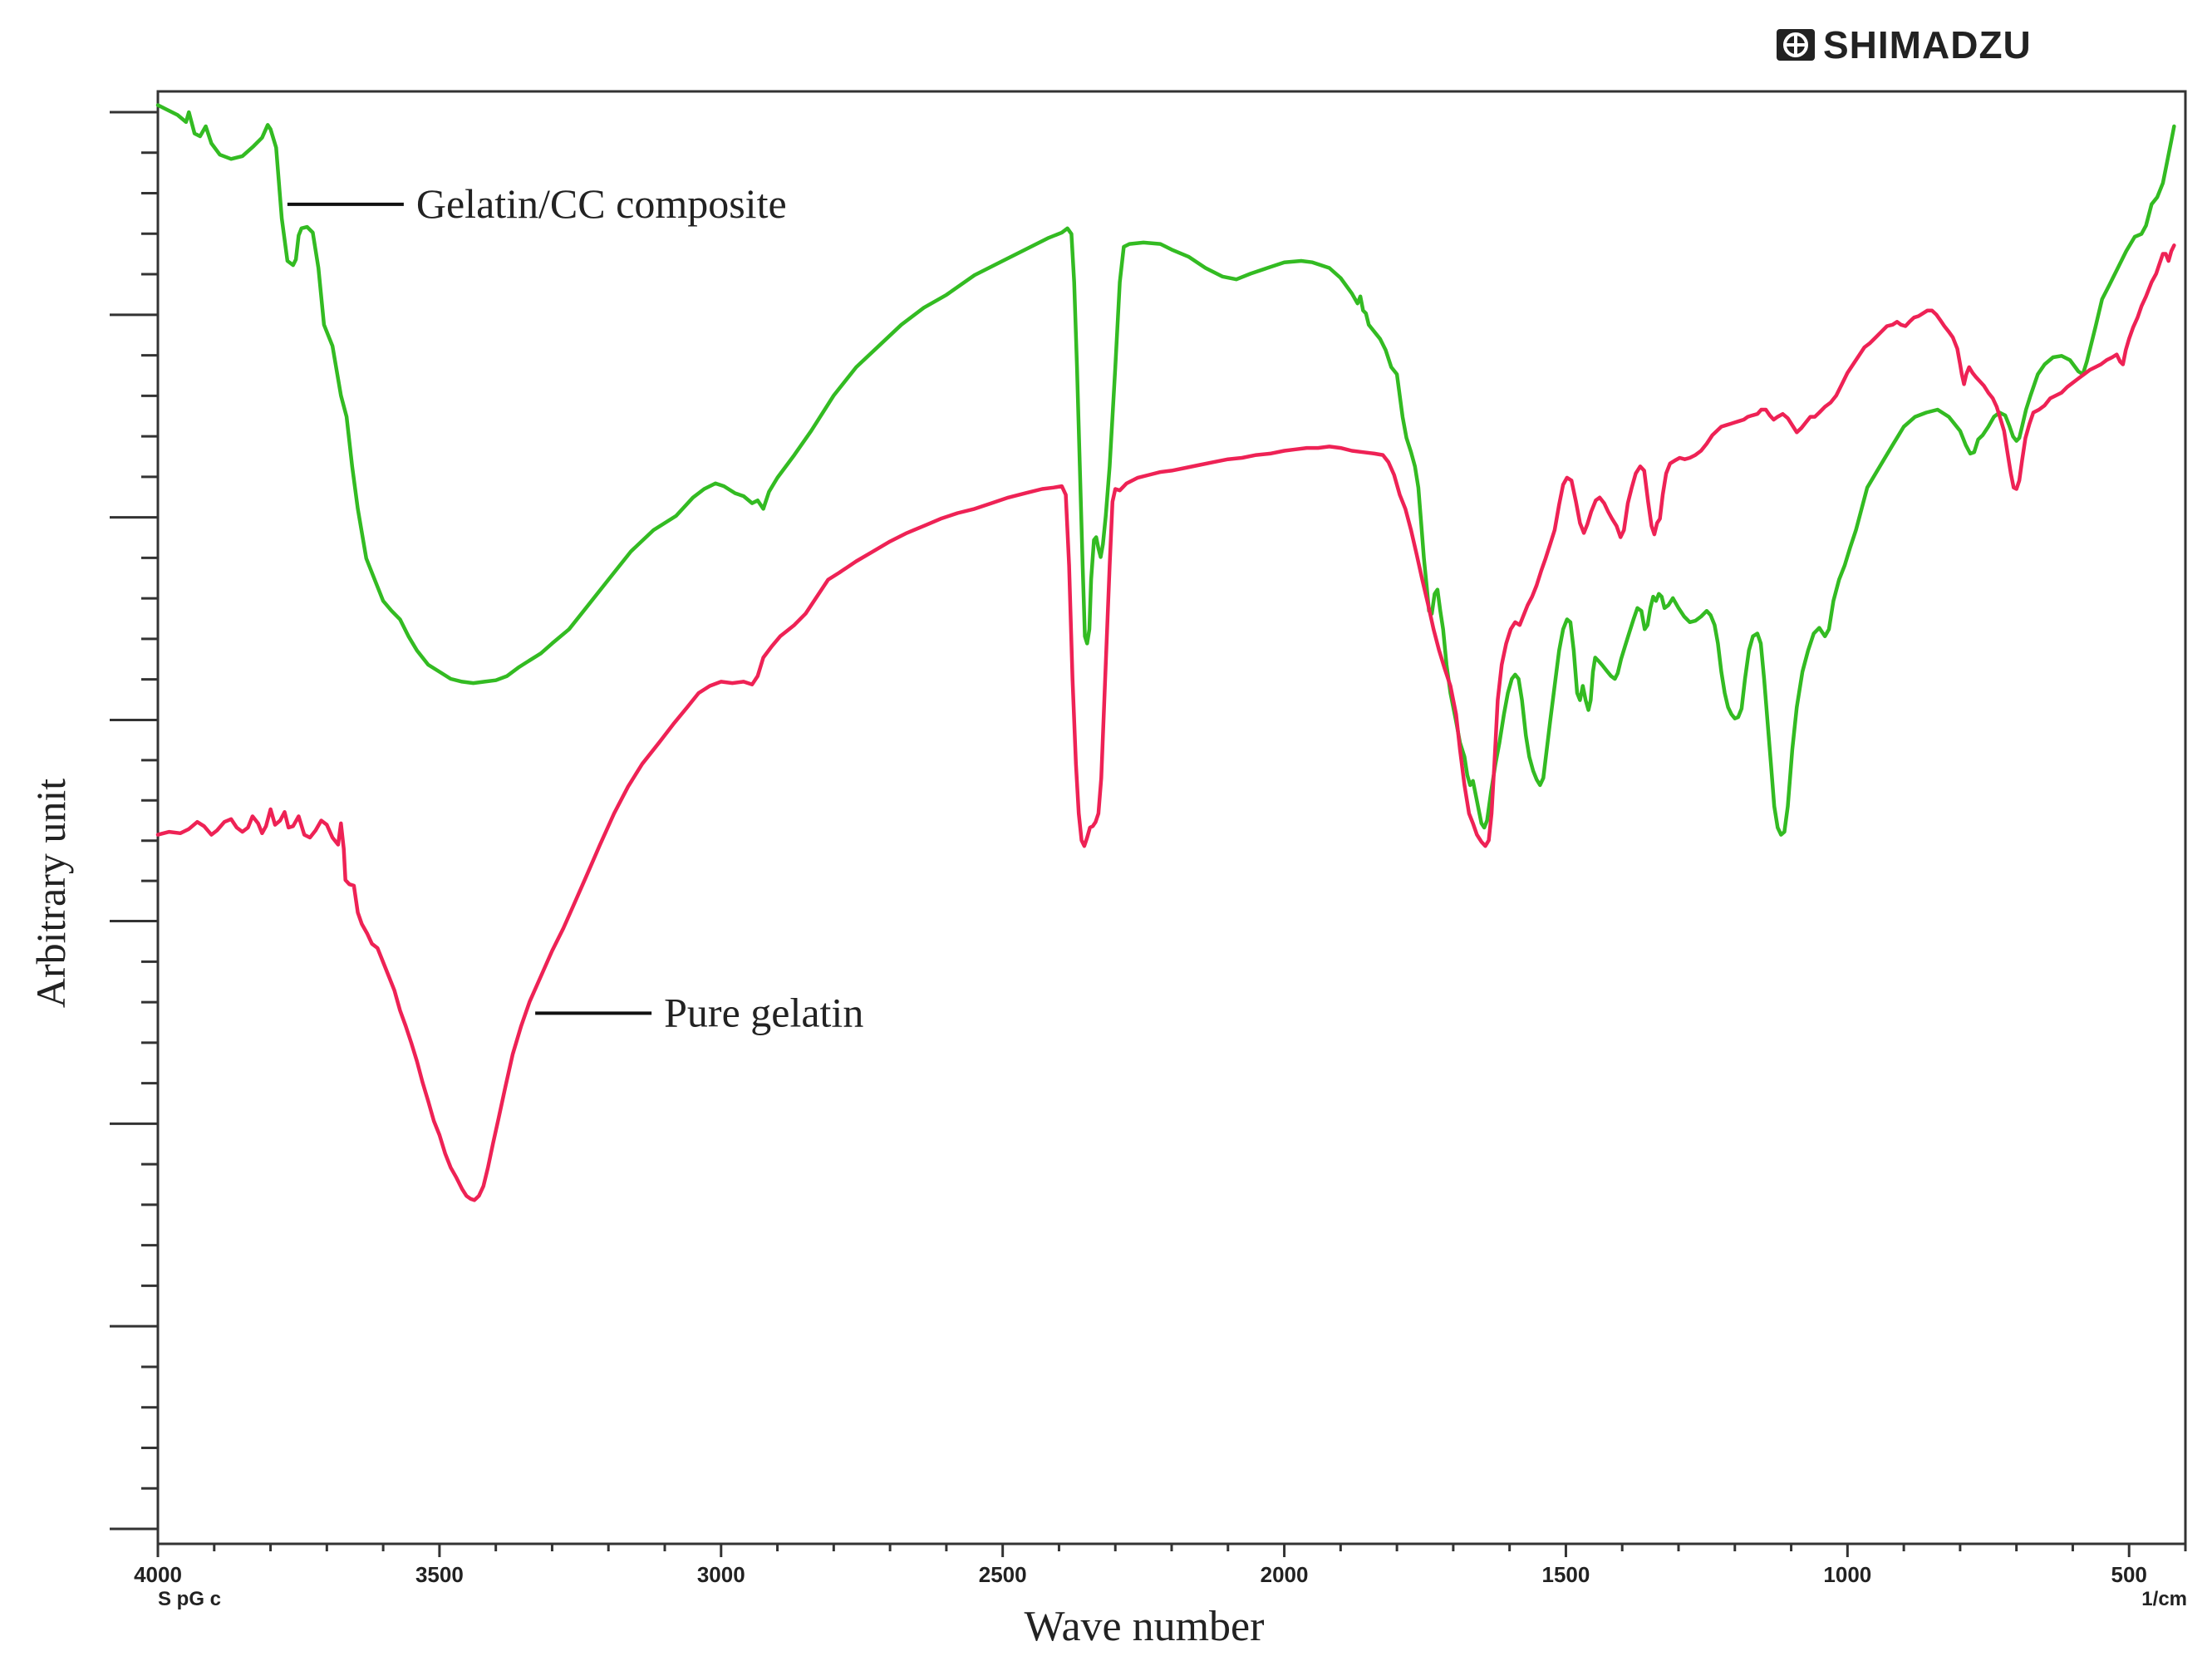 Image resolution: width=2212 pixels, height=1661 pixels. I want to click on x-tick-label: 3000, so click(721, 1574).